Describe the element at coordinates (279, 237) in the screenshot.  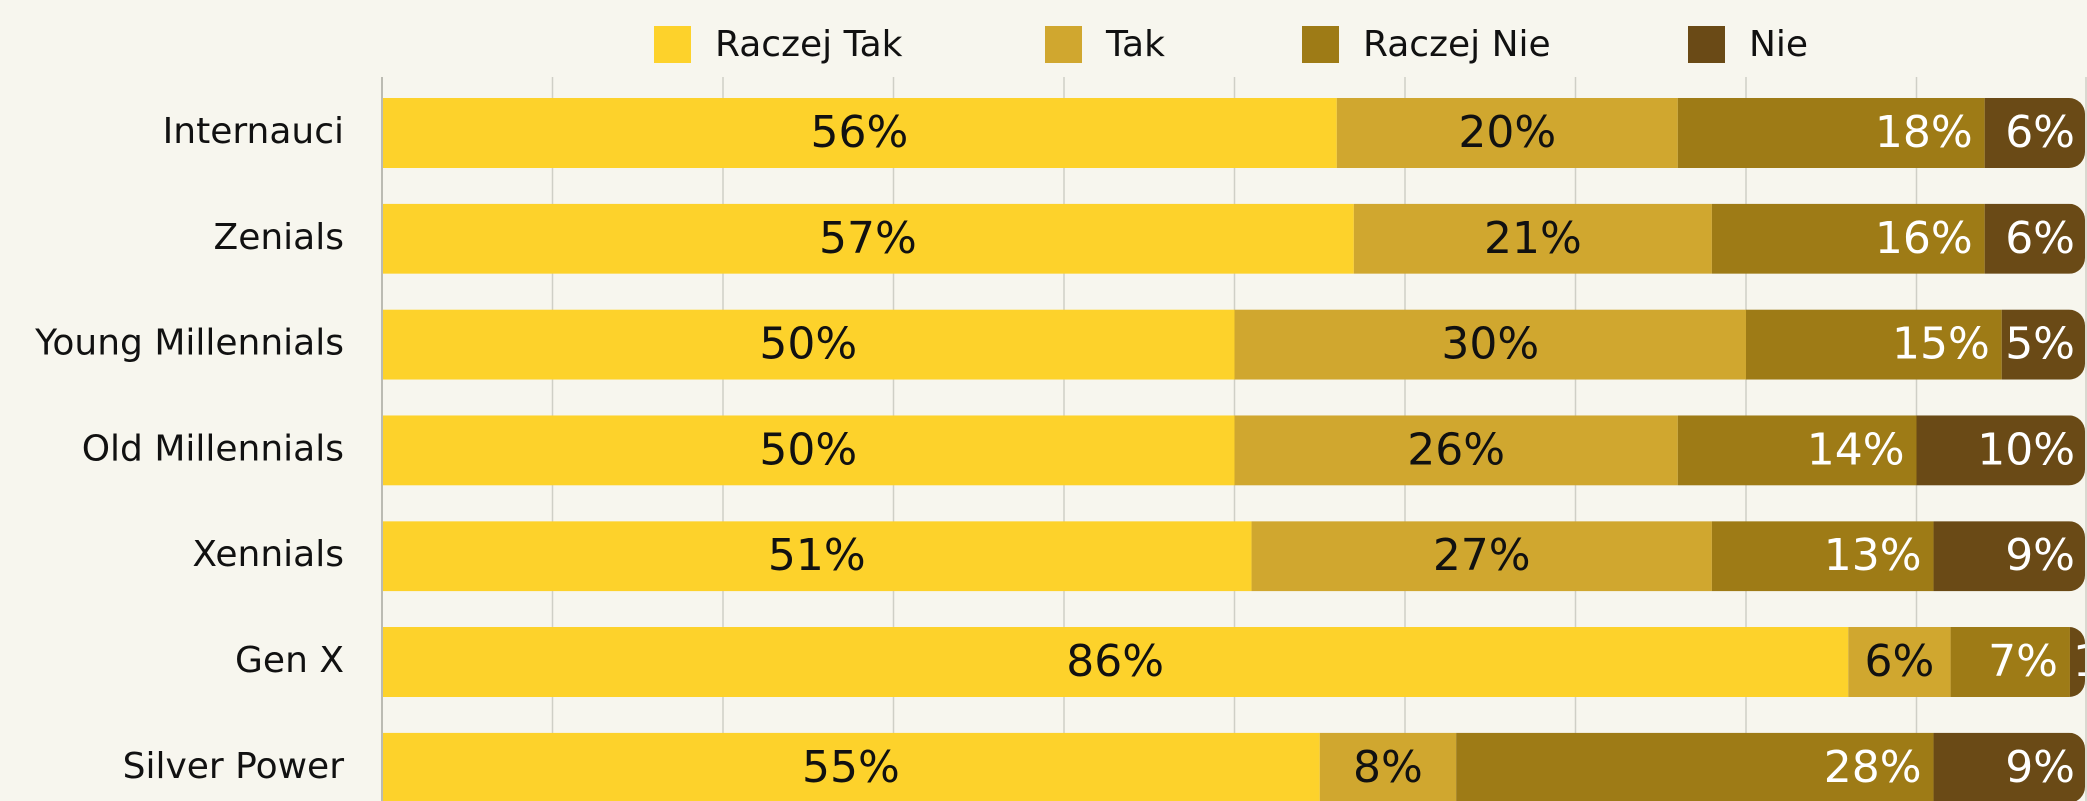
I see `y-tick-label: Zenials` at that location.